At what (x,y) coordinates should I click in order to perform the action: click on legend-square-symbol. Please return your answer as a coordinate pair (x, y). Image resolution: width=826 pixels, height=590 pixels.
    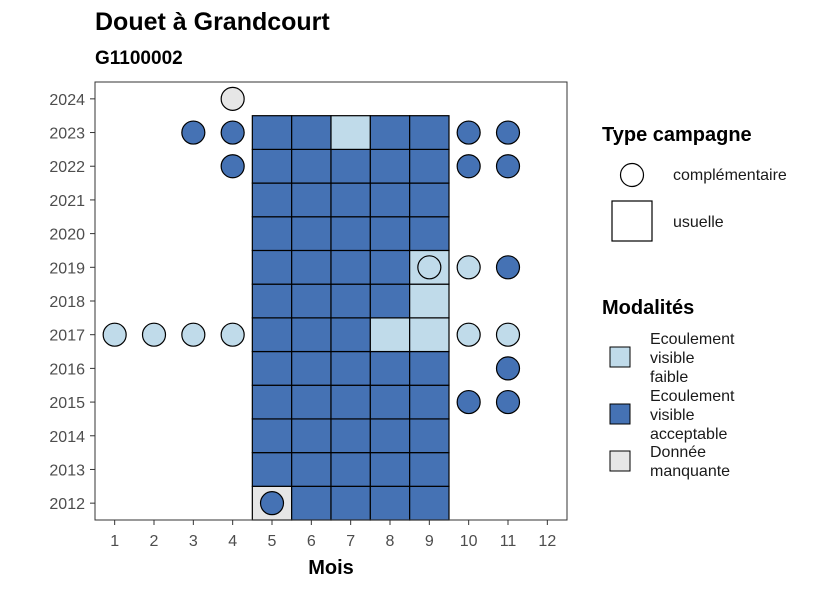
    Looking at the image, I should click on (632, 221).